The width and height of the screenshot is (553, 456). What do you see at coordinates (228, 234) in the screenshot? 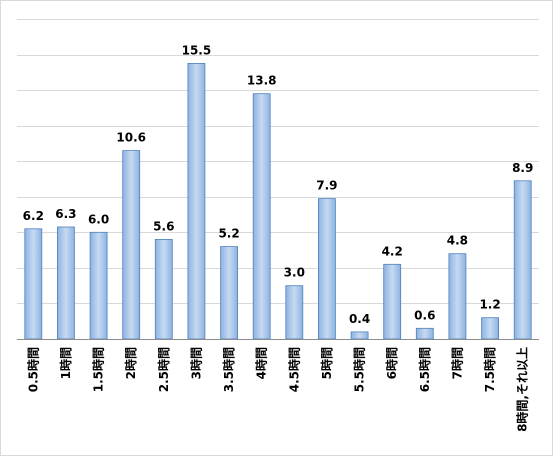
I see `data-label: 5.2` at bounding box center [228, 234].